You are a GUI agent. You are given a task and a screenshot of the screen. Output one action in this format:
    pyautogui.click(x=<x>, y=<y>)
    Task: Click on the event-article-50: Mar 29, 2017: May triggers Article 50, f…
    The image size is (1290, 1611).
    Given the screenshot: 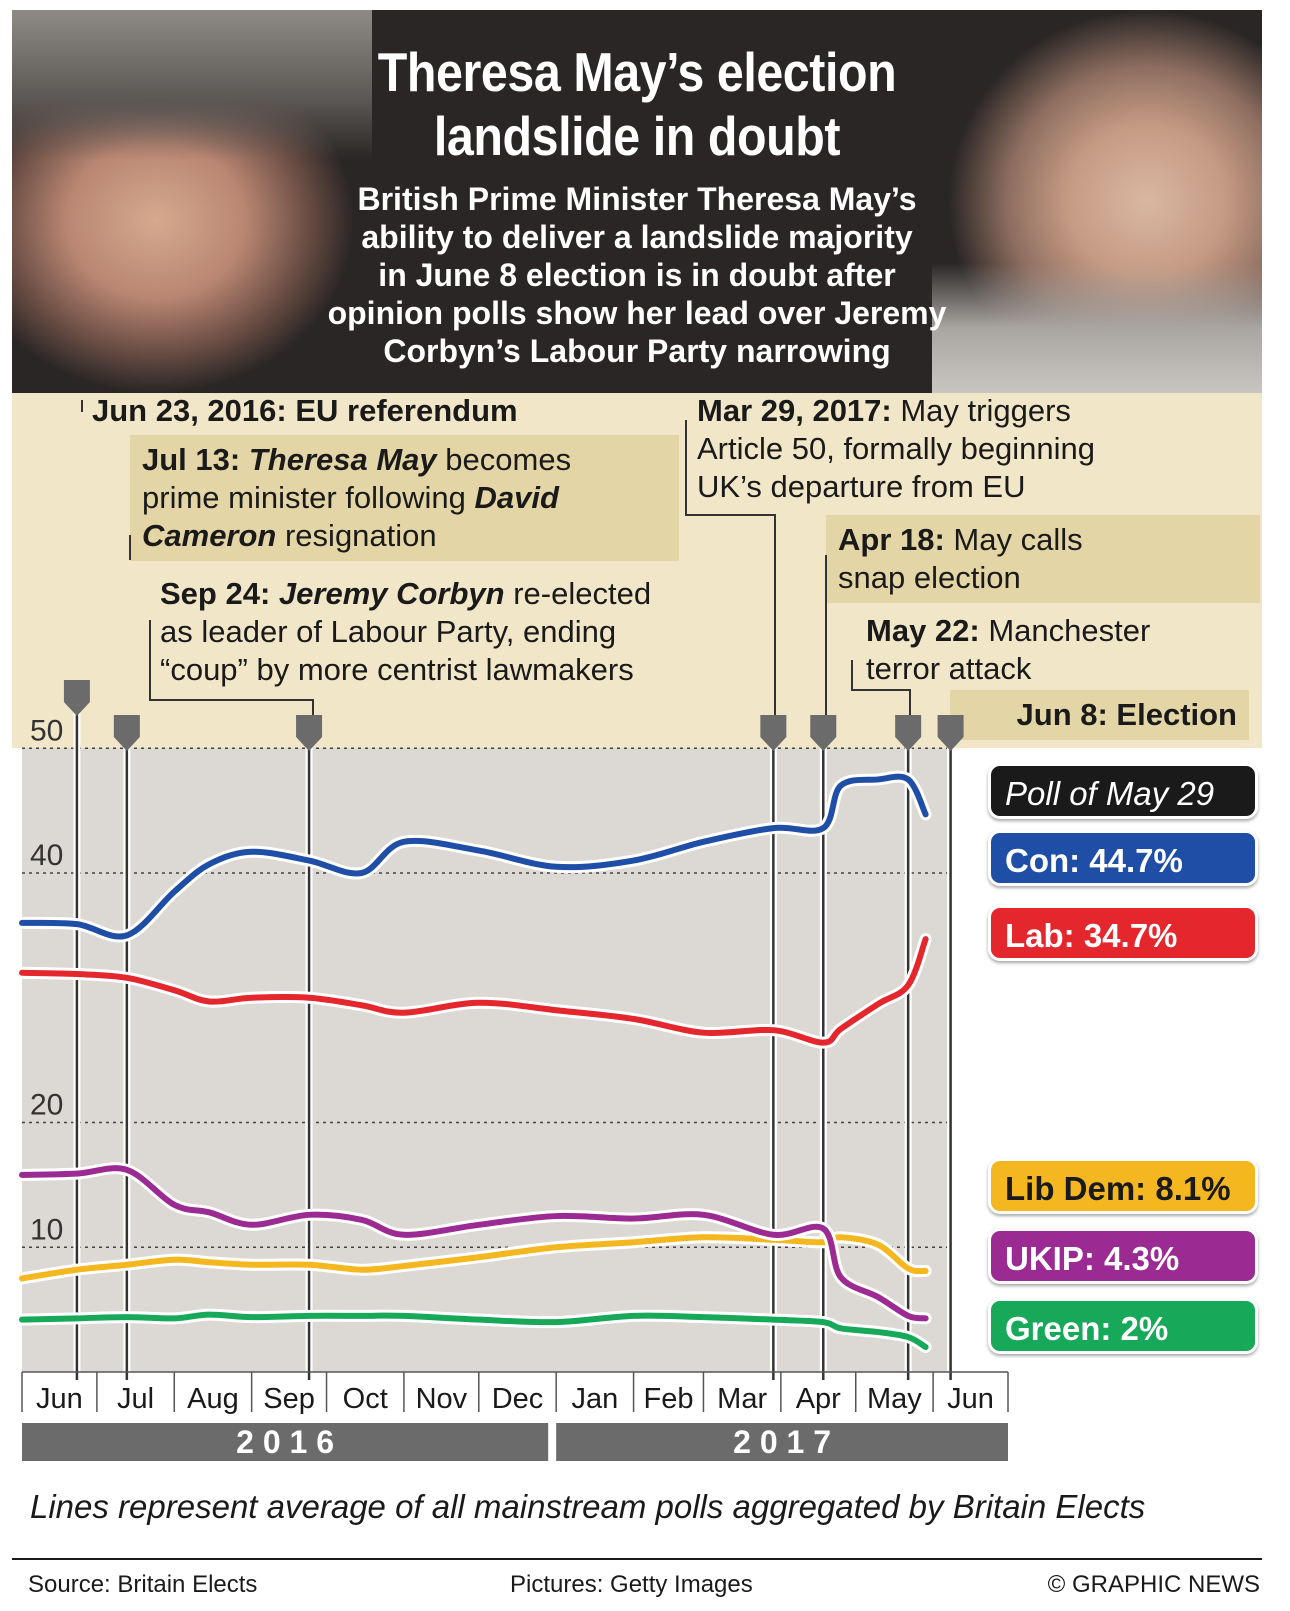 What is the action you would take?
    pyautogui.click(x=896, y=449)
    